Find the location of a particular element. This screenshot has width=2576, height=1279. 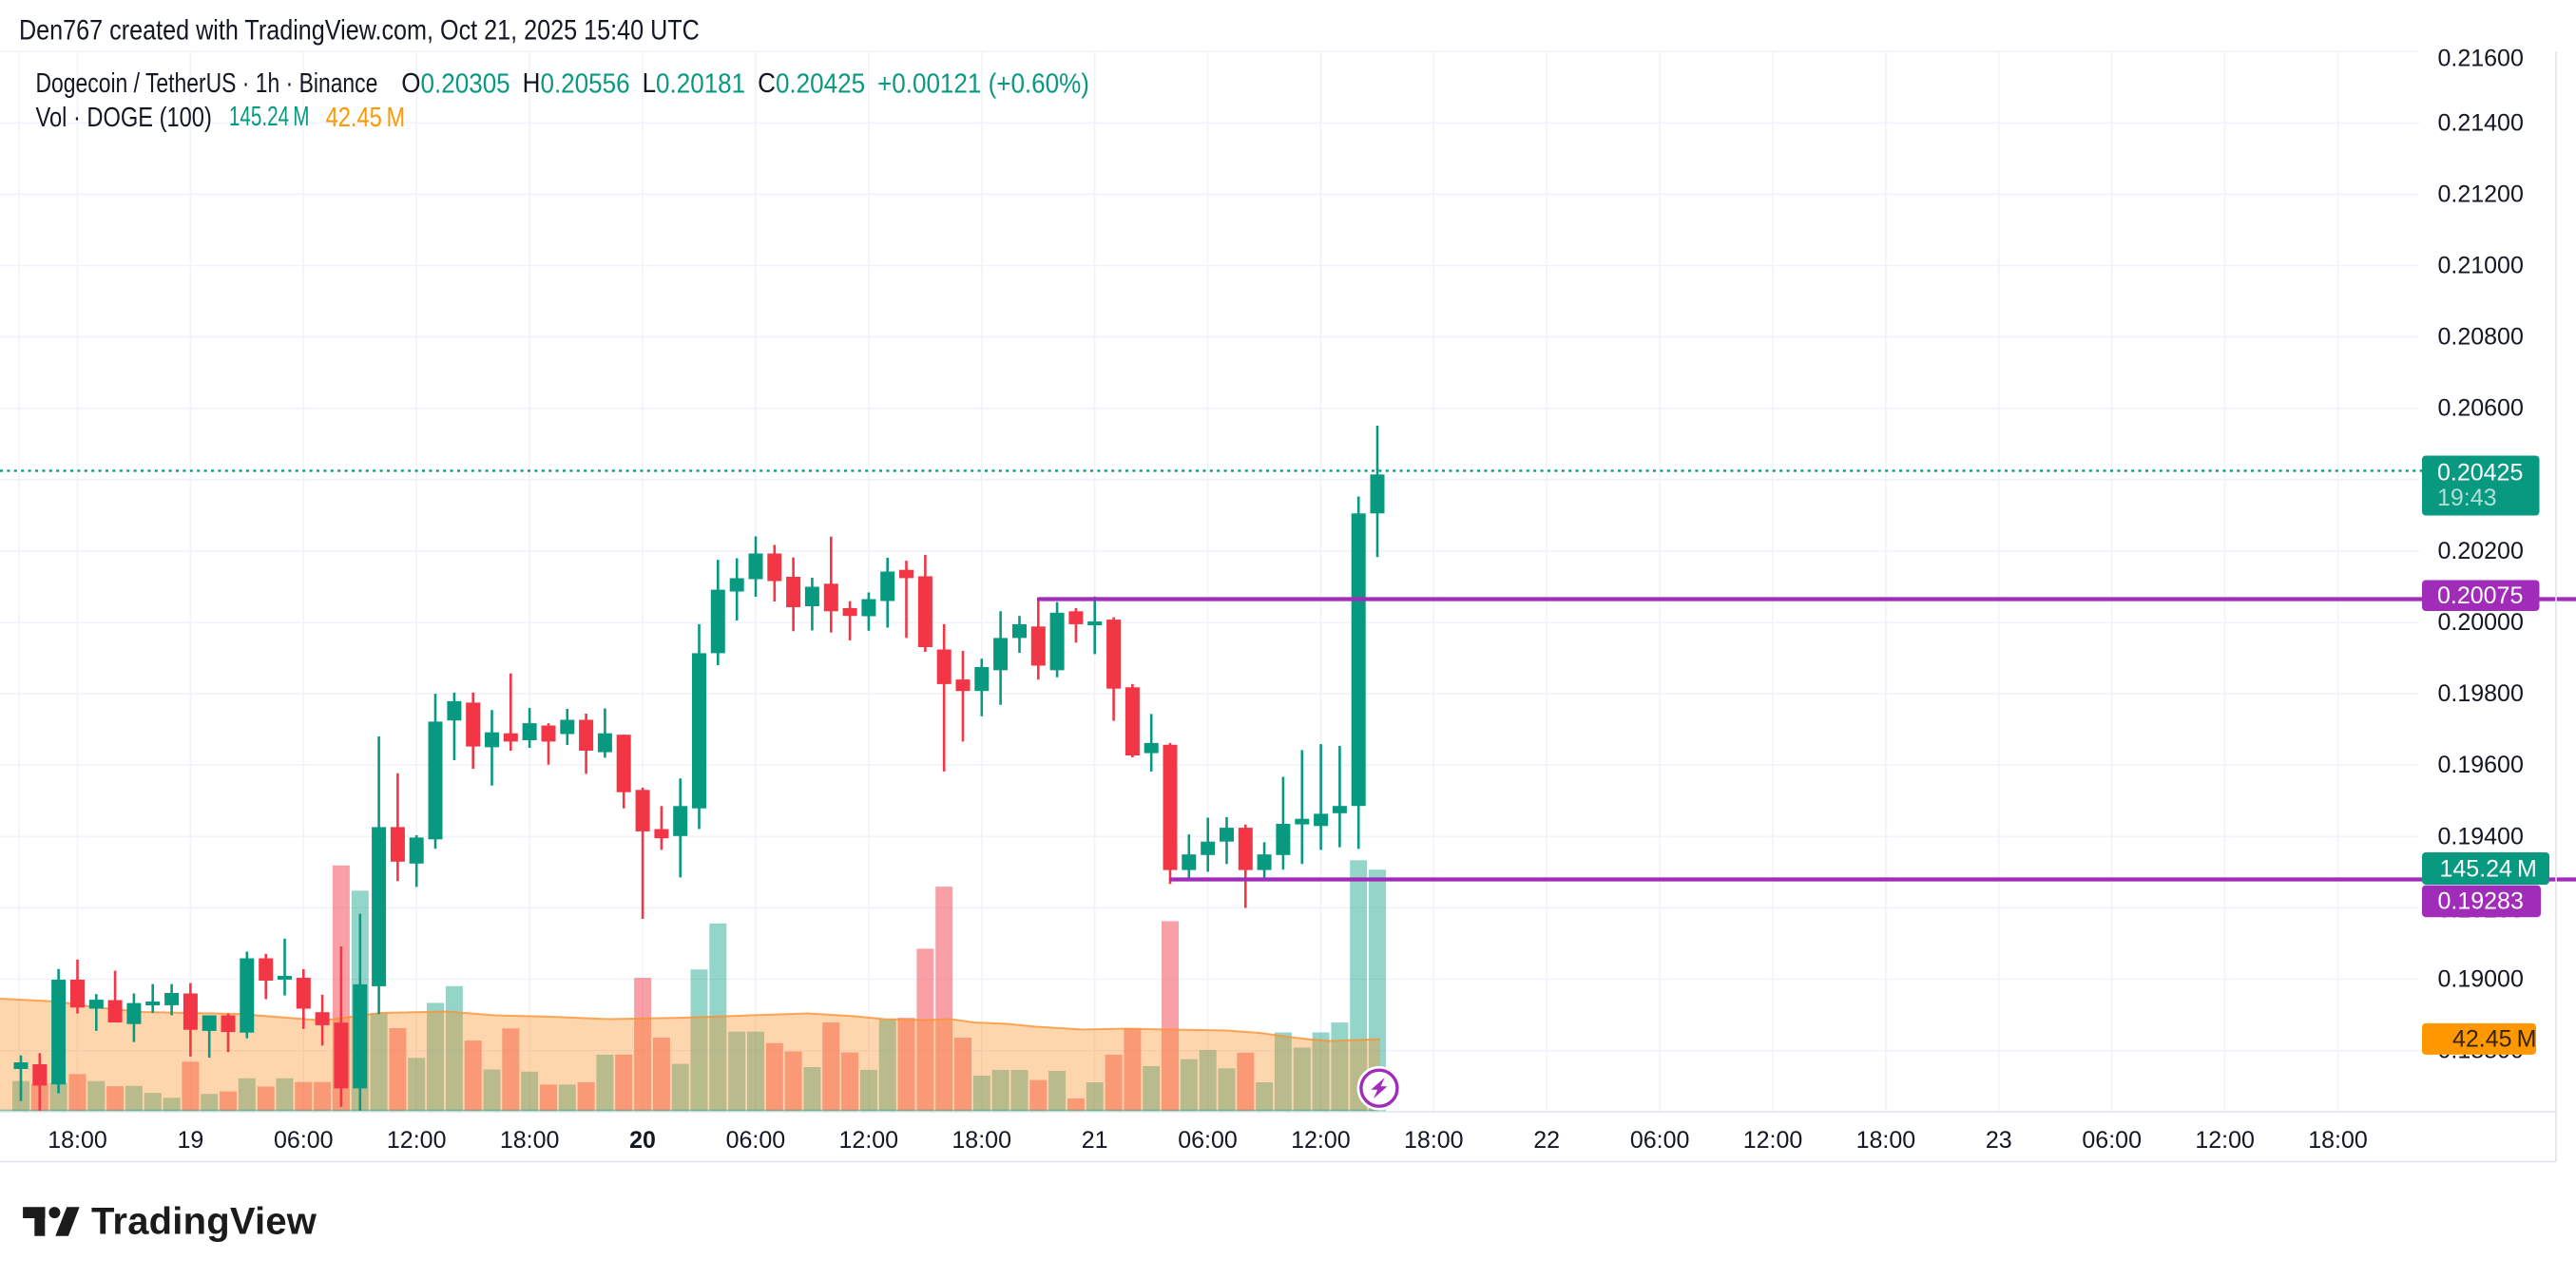

svg-text: 0.20600 is located at coordinates (2481, 408).